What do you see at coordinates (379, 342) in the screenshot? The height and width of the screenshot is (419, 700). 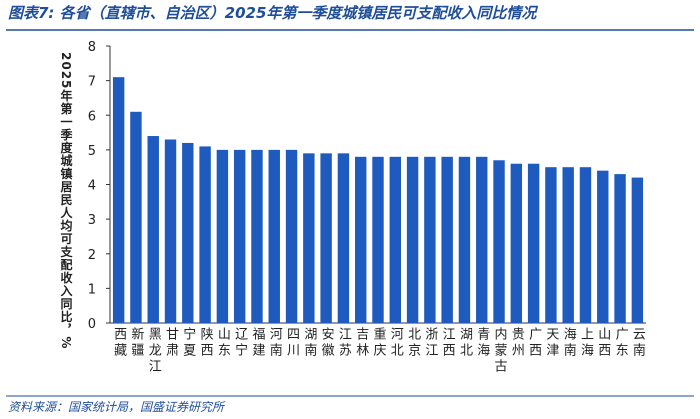 I see `x-tick-label: 重庆` at bounding box center [379, 342].